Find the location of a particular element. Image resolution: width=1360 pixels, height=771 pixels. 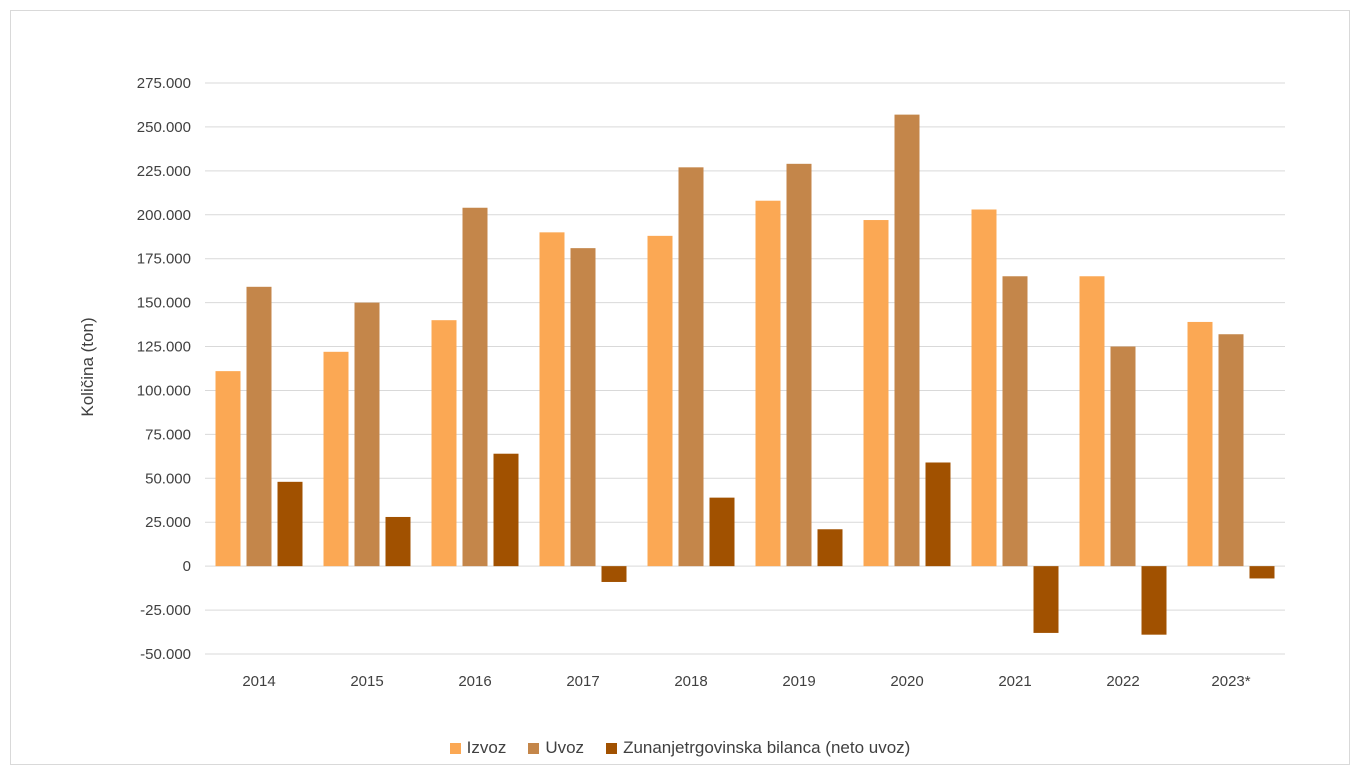

x-tick-label: 2016 is located at coordinates (474, 681).